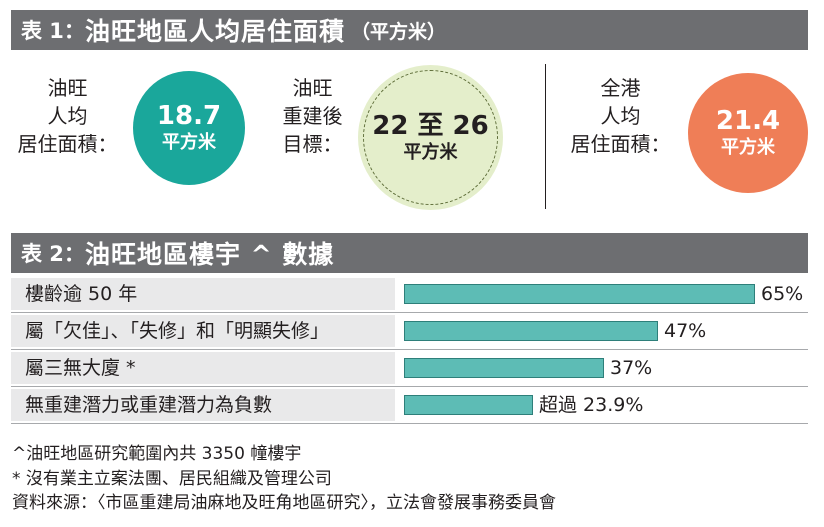 The image size is (824, 527). I want to click on stat-circle-current: 18.7 平方米, so click(189, 128).